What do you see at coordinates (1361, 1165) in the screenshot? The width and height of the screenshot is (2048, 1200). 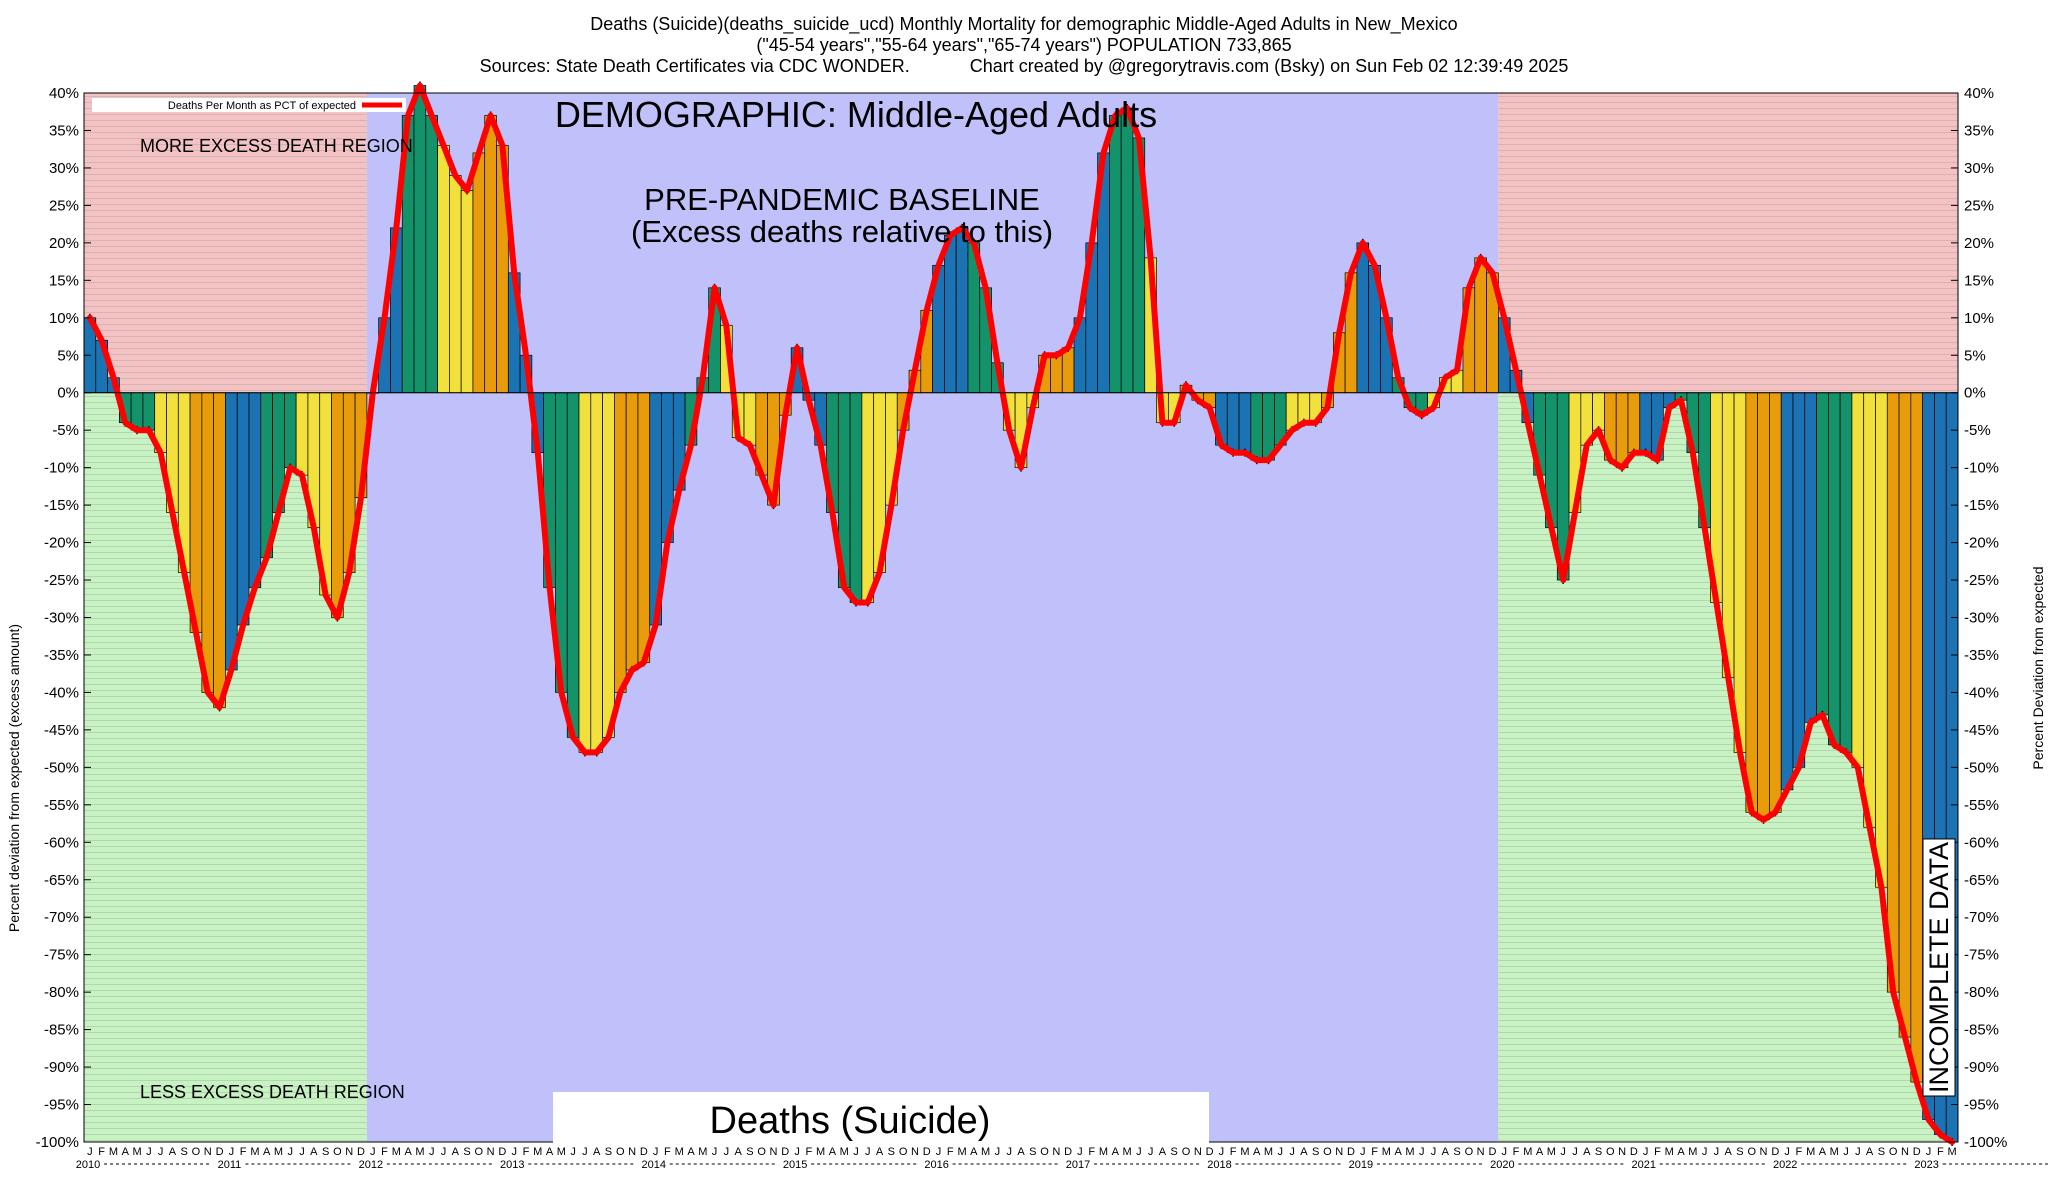 I see `x-year-label: 2019` at bounding box center [1361, 1165].